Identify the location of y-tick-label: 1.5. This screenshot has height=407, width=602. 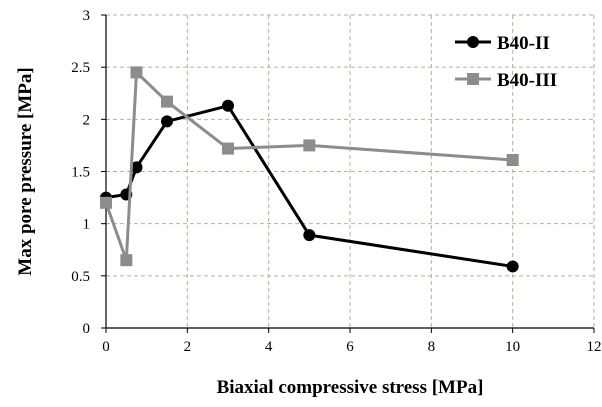
(80, 173).